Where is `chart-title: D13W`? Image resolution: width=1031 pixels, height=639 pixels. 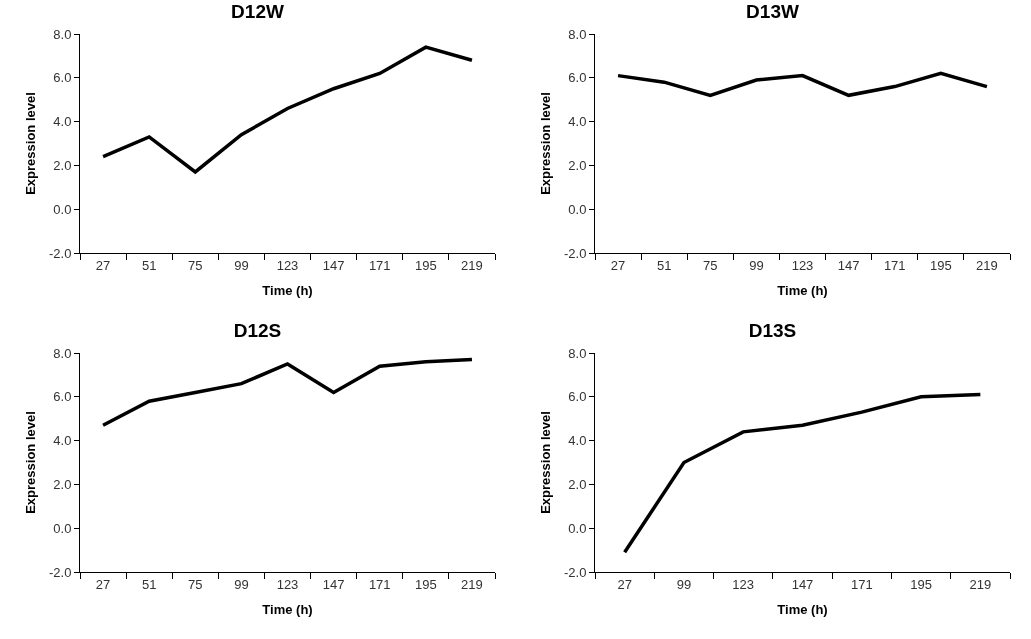 chart-title: D13W is located at coordinates (772, 12).